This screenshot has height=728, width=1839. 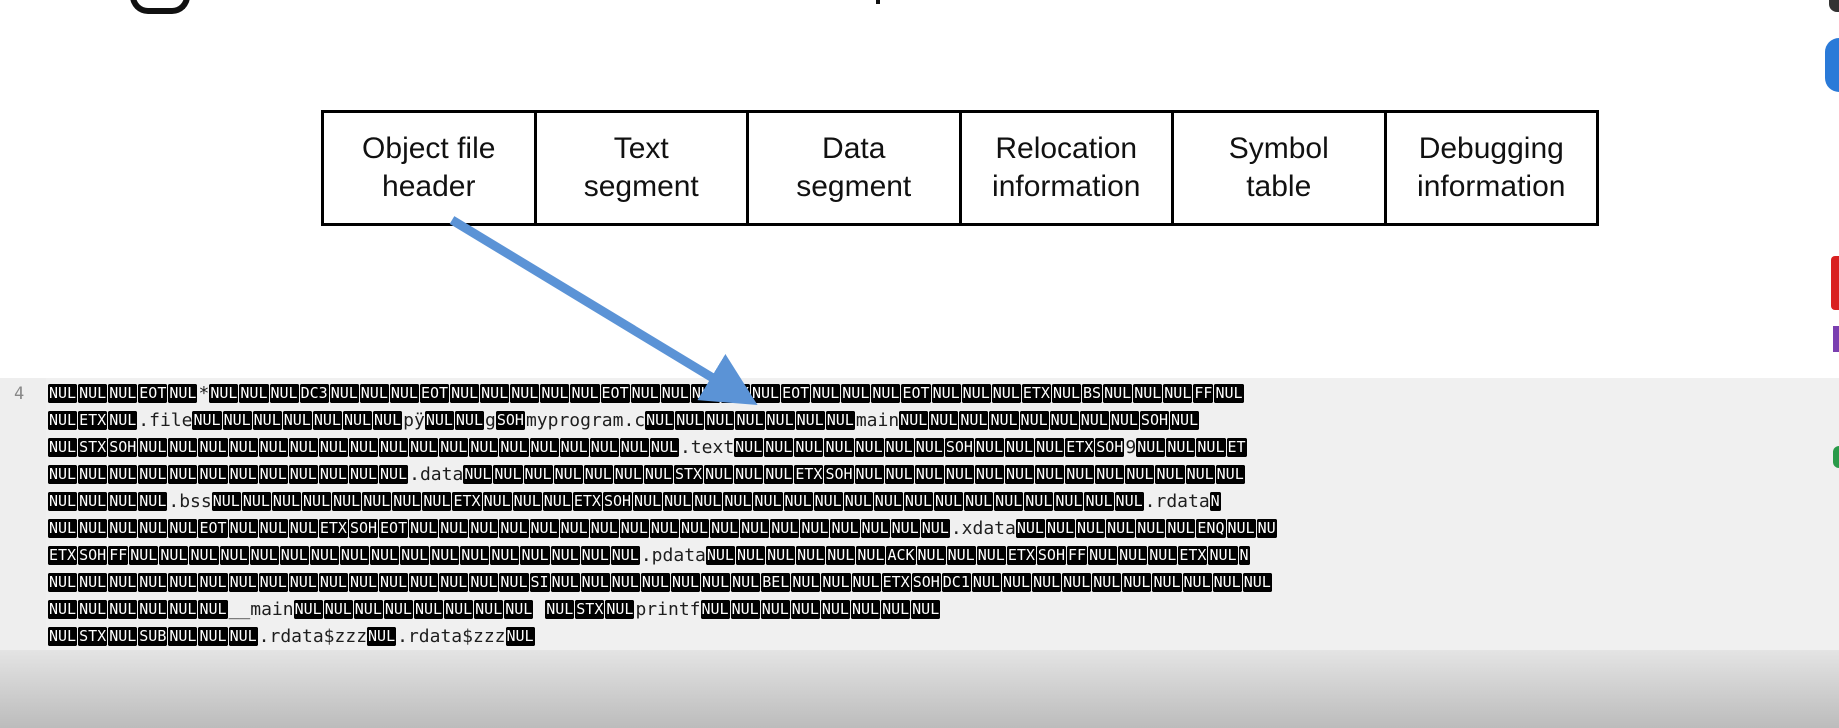 What do you see at coordinates (1266, 528) in the screenshot?
I see `control-char: NU` at bounding box center [1266, 528].